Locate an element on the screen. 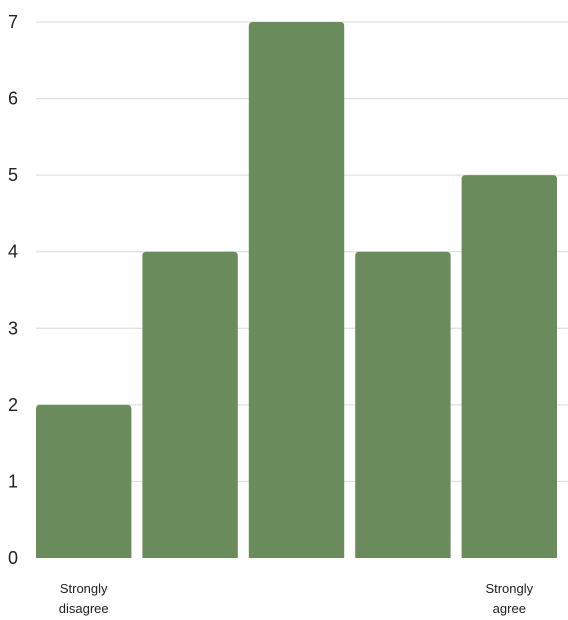 This screenshot has height=620, width=568. y-tick-label: 5 is located at coordinates (13, 175).